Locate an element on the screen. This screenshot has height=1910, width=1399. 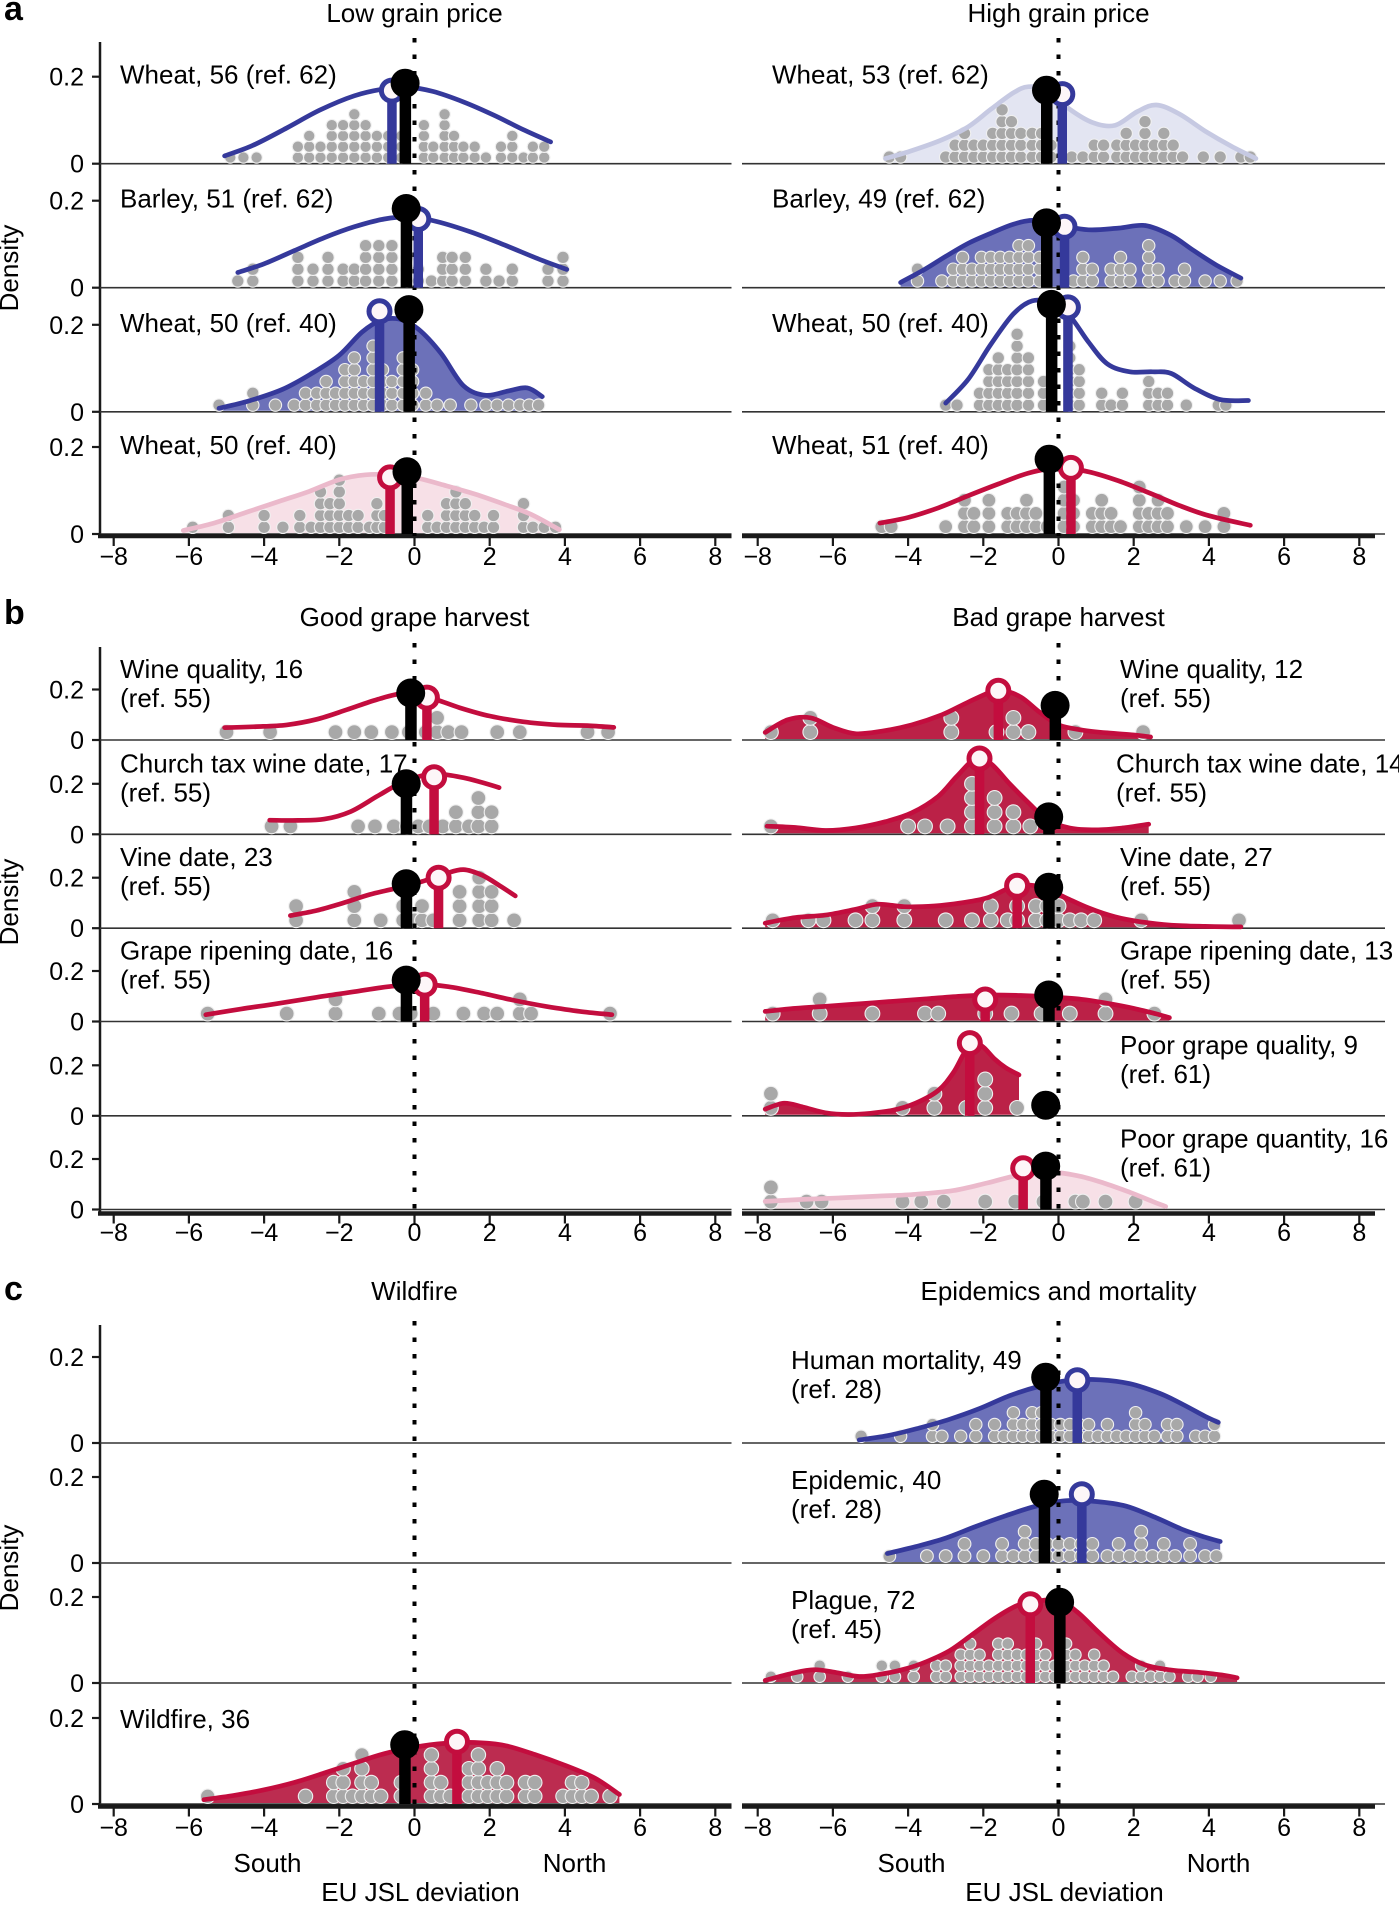
svg-text: Grape ripening date, 16 is located at coordinates (256, 951).